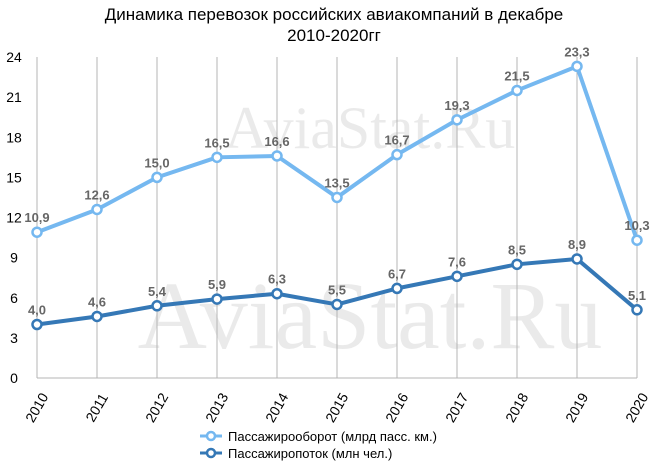 This screenshot has width=668, height=464. What do you see at coordinates (337, 304) in the screenshot?
I see `data-point-s2-2015` at bounding box center [337, 304].